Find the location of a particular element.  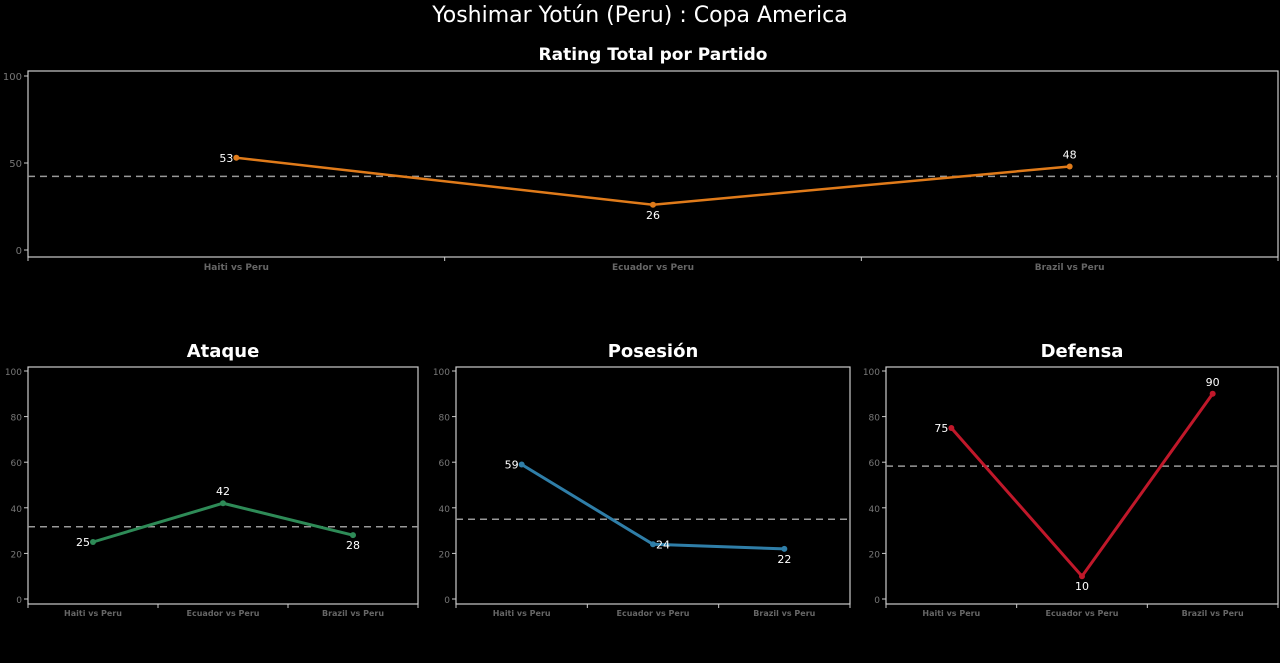

data-label: 28 is located at coordinates (353, 545).